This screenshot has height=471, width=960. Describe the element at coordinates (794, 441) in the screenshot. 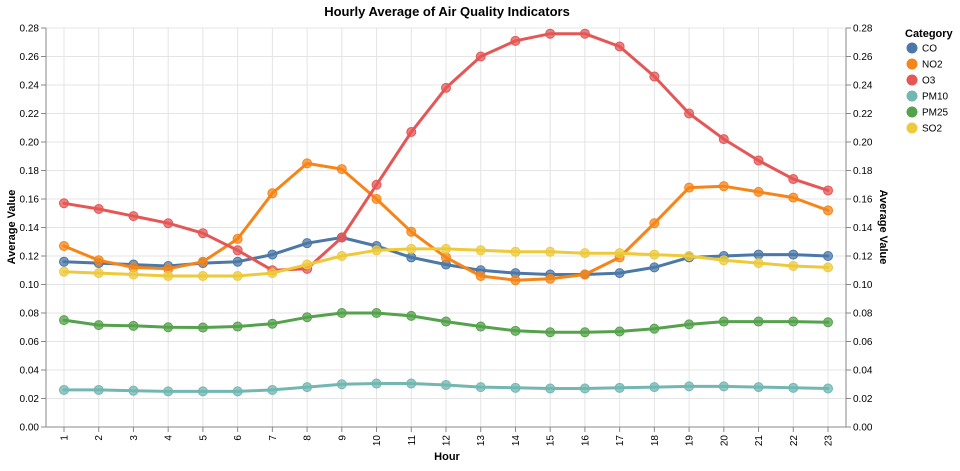

I see `x-tick-label: 22` at that location.